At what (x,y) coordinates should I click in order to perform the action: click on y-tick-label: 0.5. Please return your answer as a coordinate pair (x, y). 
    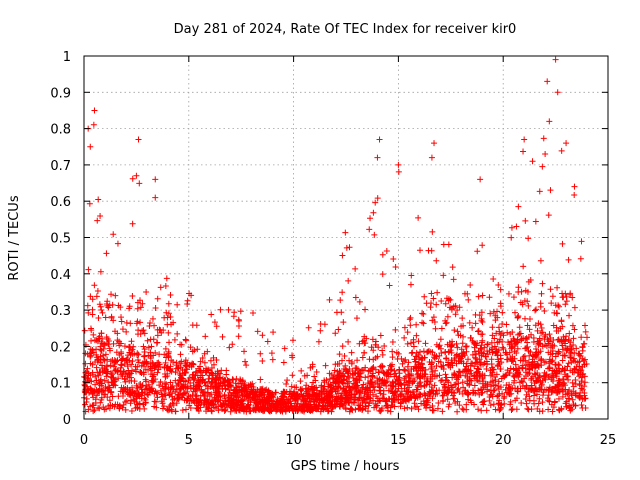
    Looking at the image, I should click on (60, 239).